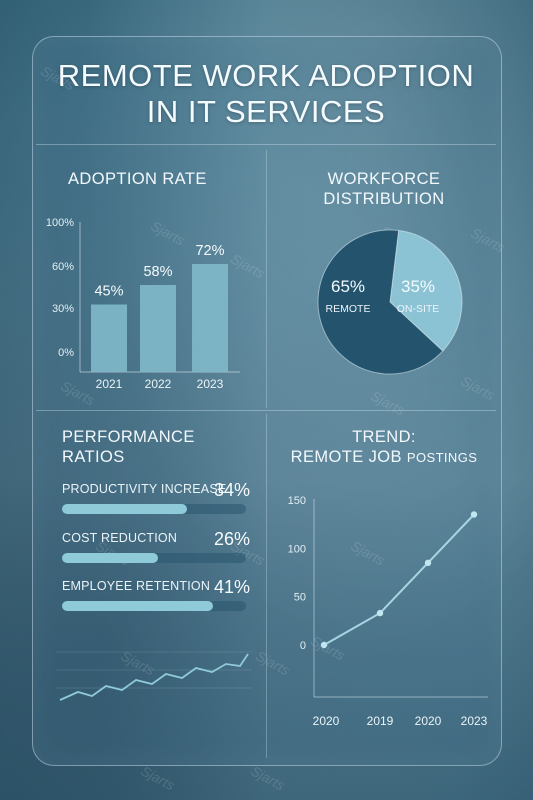  What do you see at coordinates (63, 309) in the screenshot?
I see `adoption-y-tick: 30%` at bounding box center [63, 309].